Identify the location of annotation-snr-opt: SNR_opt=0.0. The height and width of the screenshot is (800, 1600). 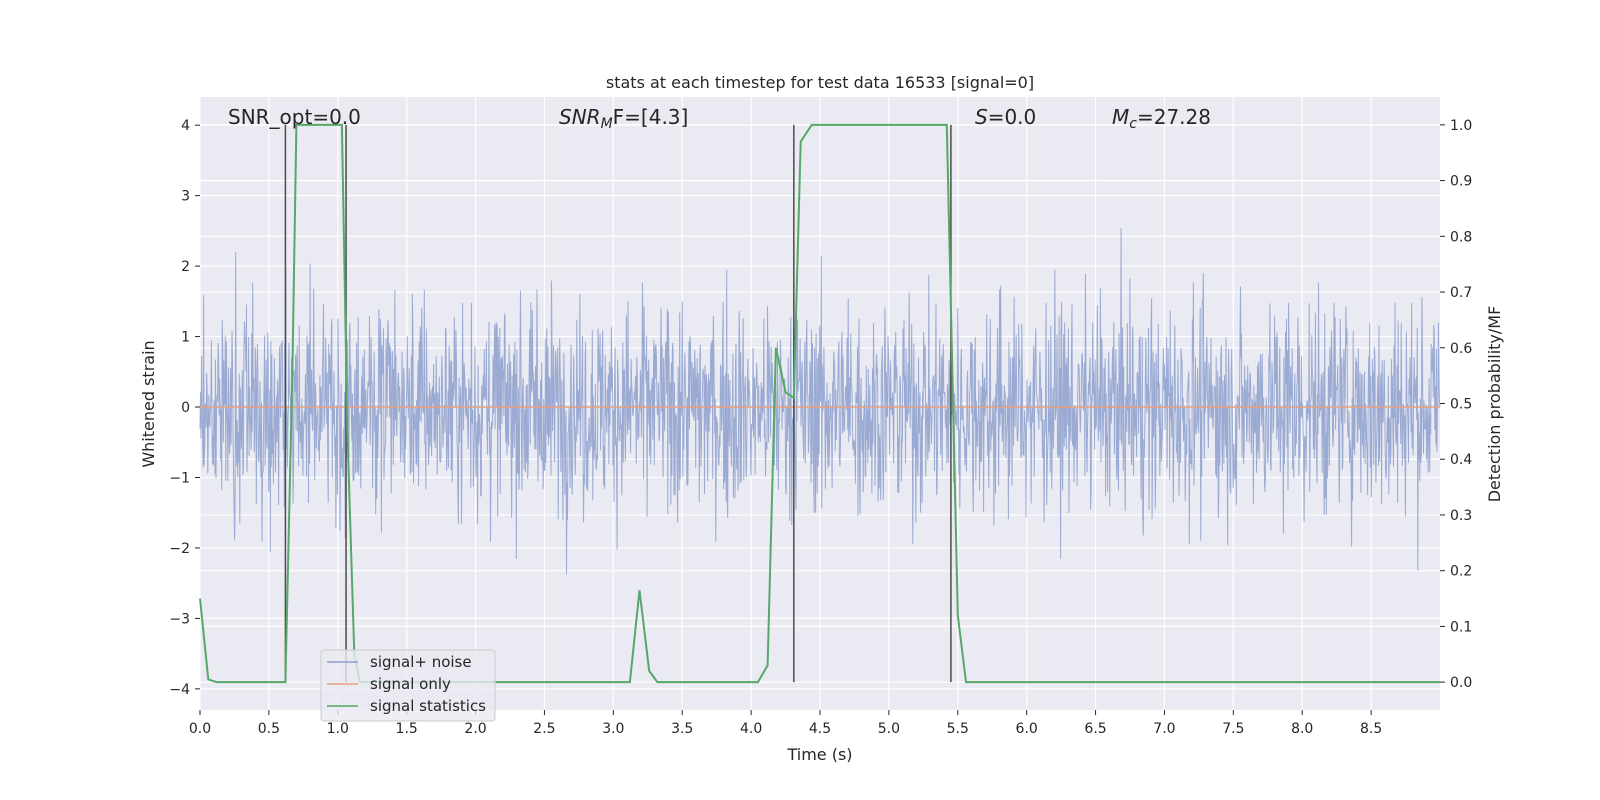
(294, 117).